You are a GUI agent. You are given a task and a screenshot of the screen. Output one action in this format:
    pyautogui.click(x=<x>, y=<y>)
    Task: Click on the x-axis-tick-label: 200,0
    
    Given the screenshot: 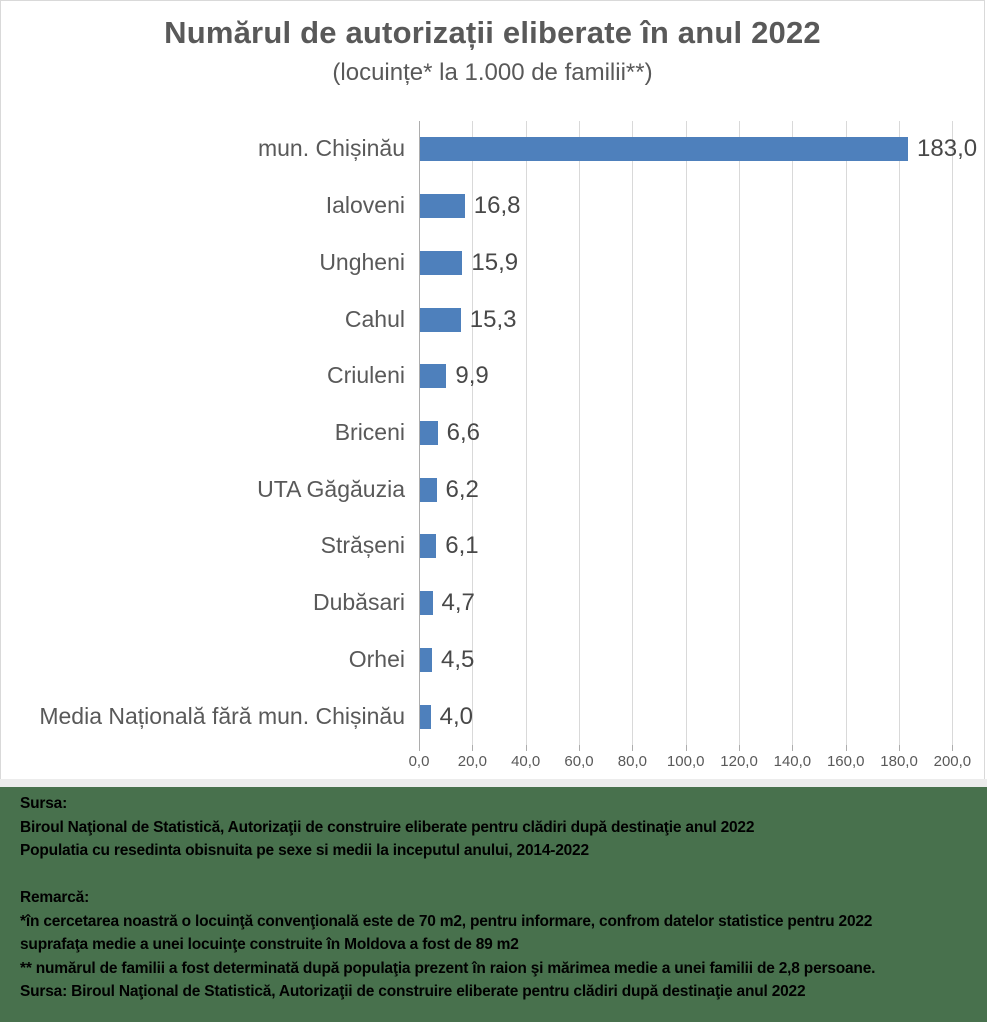 What is the action you would take?
    pyautogui.click(x=952, y=761)
    